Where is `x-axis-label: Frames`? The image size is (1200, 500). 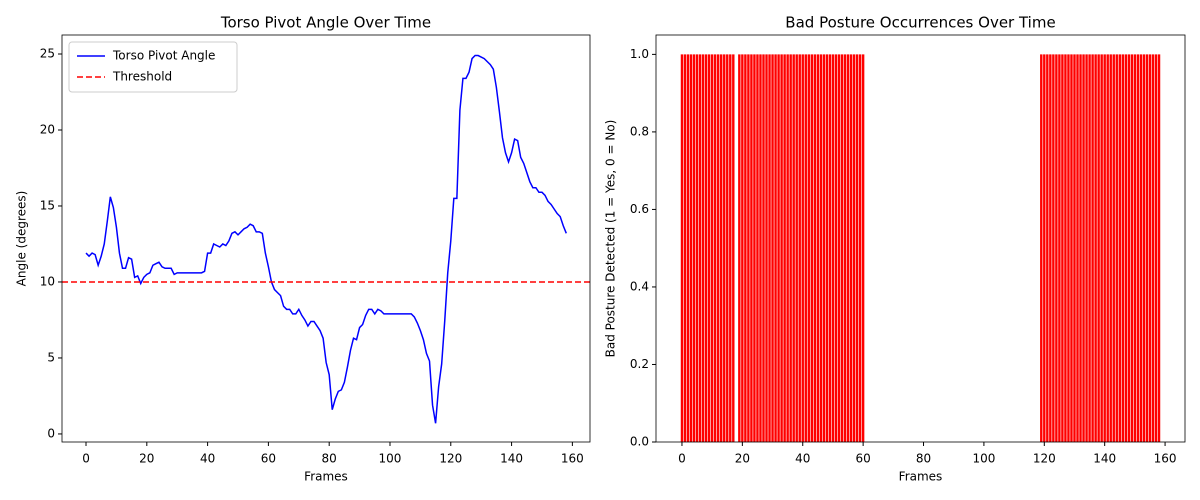 x-axis-label: Frames is located at coordinates (921, 477).